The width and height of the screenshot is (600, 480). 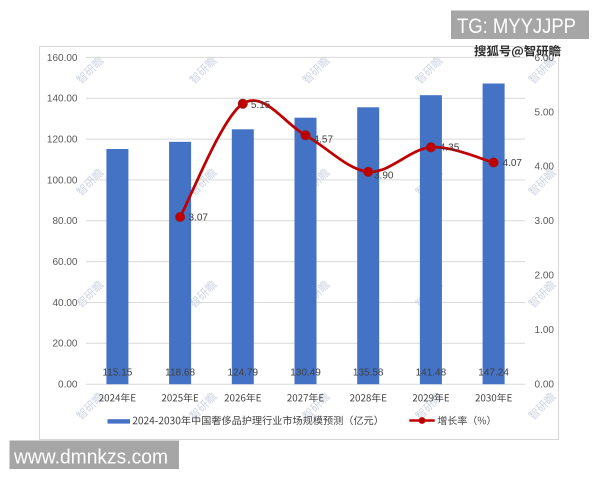 What do you see at coordinates (450, 148) in the screenshot?
I see `svg-text: 4.35` at bounding box center [450, 148].